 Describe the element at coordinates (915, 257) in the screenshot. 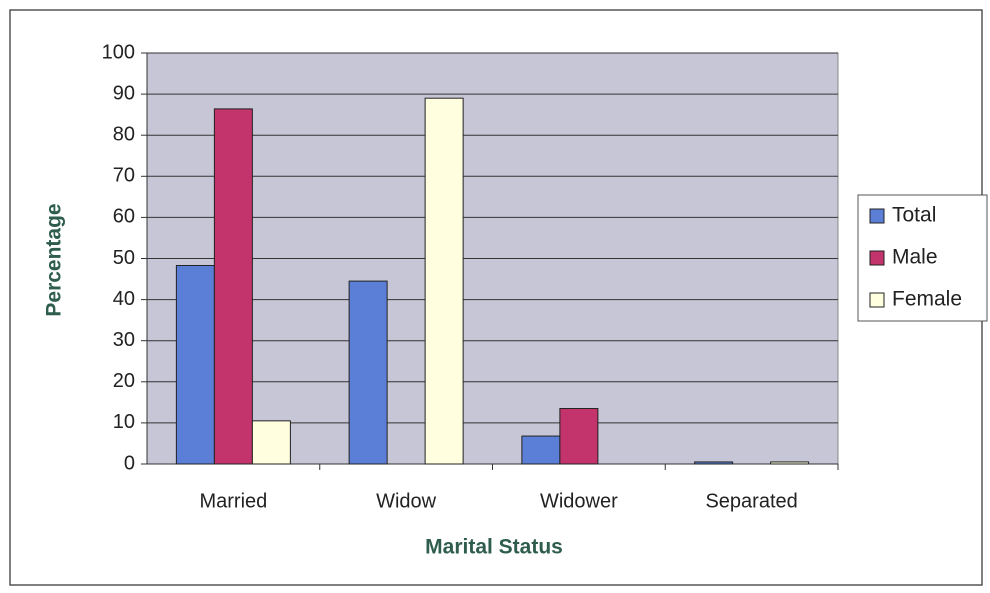

I see `legend-label: Male` at that location.